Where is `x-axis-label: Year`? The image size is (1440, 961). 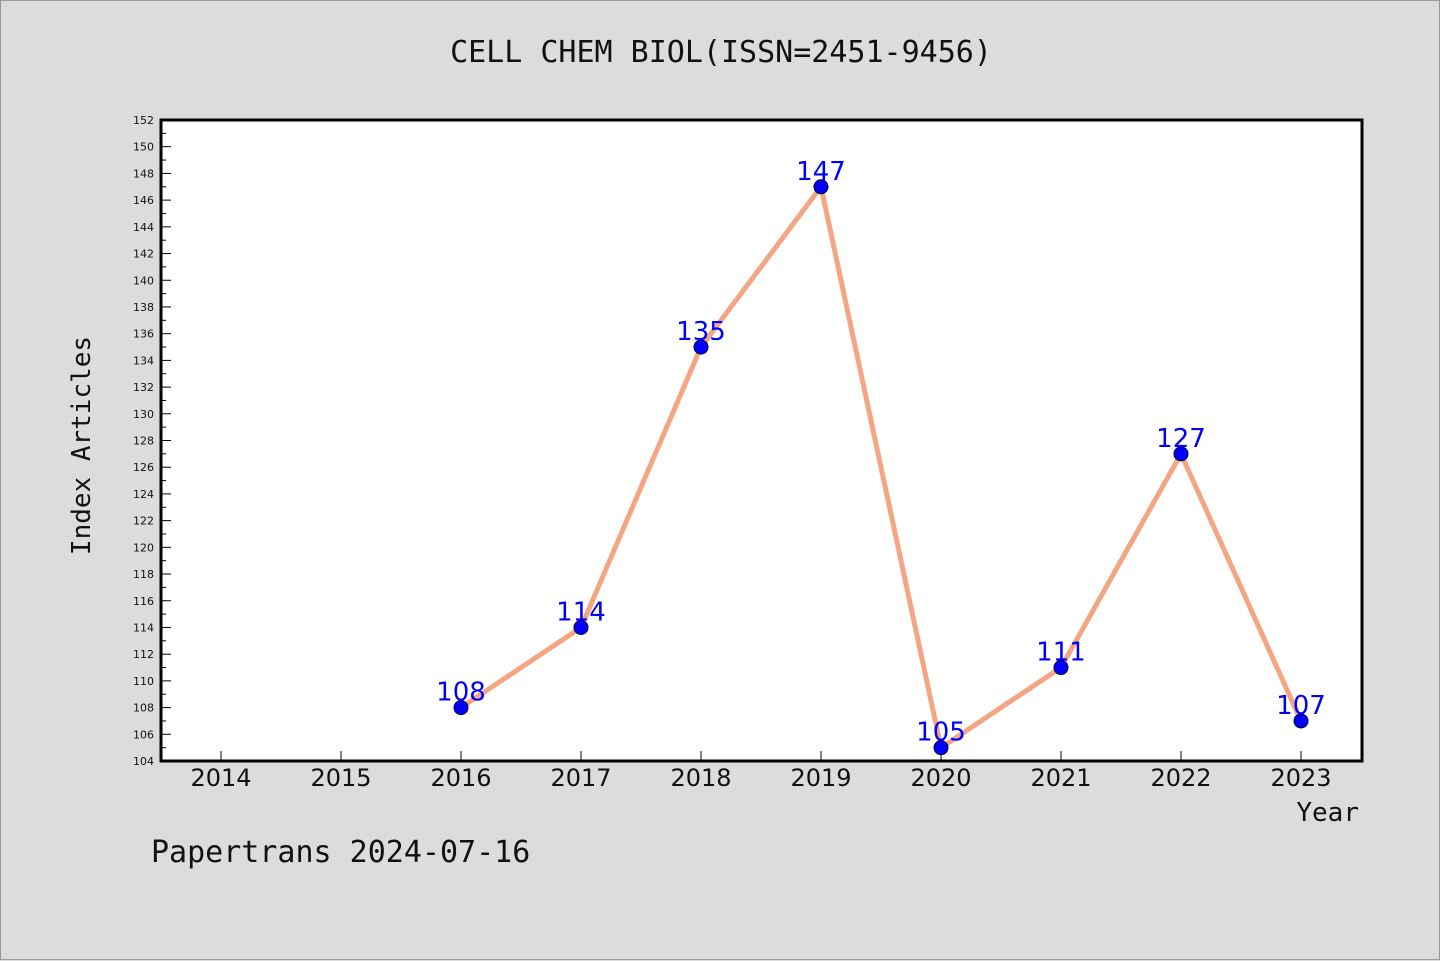 x-axis-label: Year is located at coordinates (1327, 813).